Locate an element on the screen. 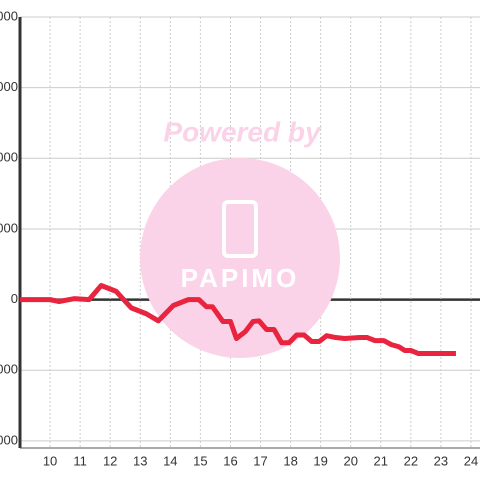 This screenshot has width=480, height=480. x-tick-label: 21 is located at coordinates (381, 460).